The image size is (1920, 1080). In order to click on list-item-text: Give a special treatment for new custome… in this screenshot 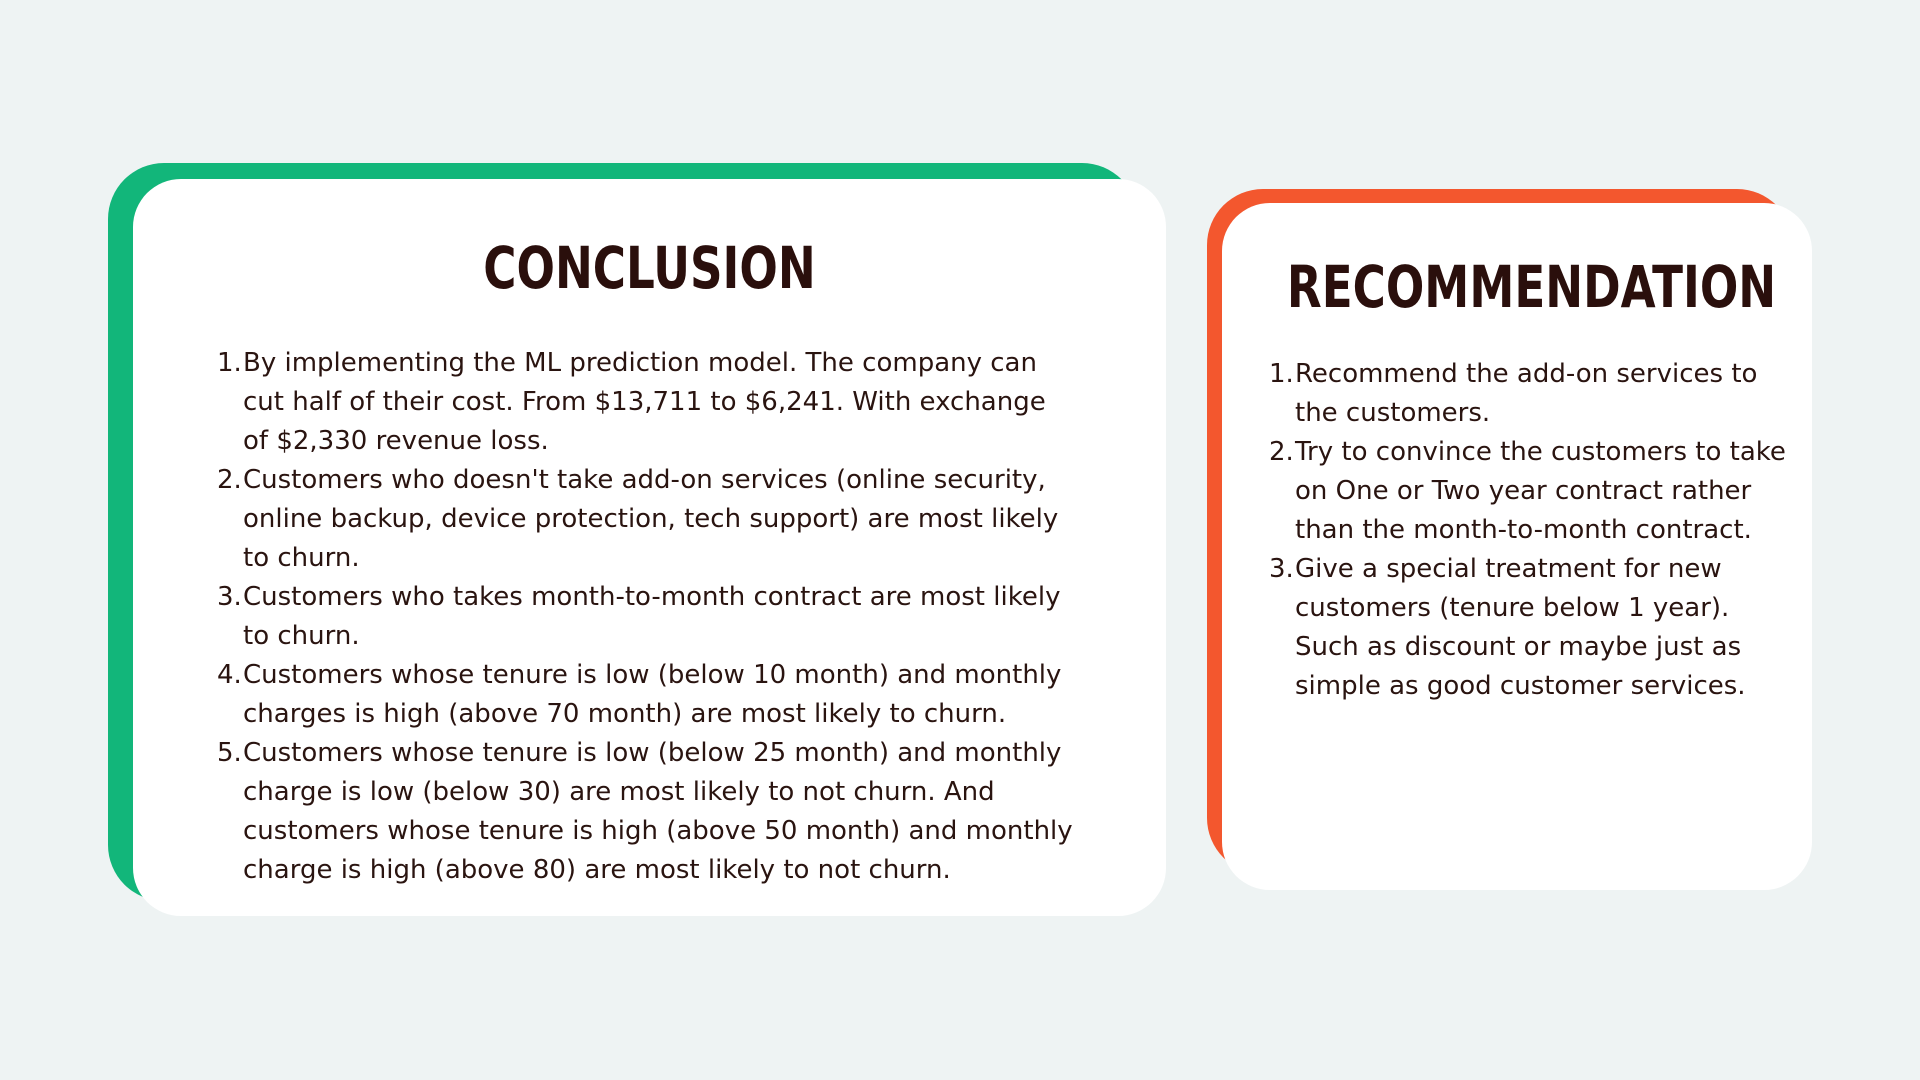, I will do `click(1520, 627)`.